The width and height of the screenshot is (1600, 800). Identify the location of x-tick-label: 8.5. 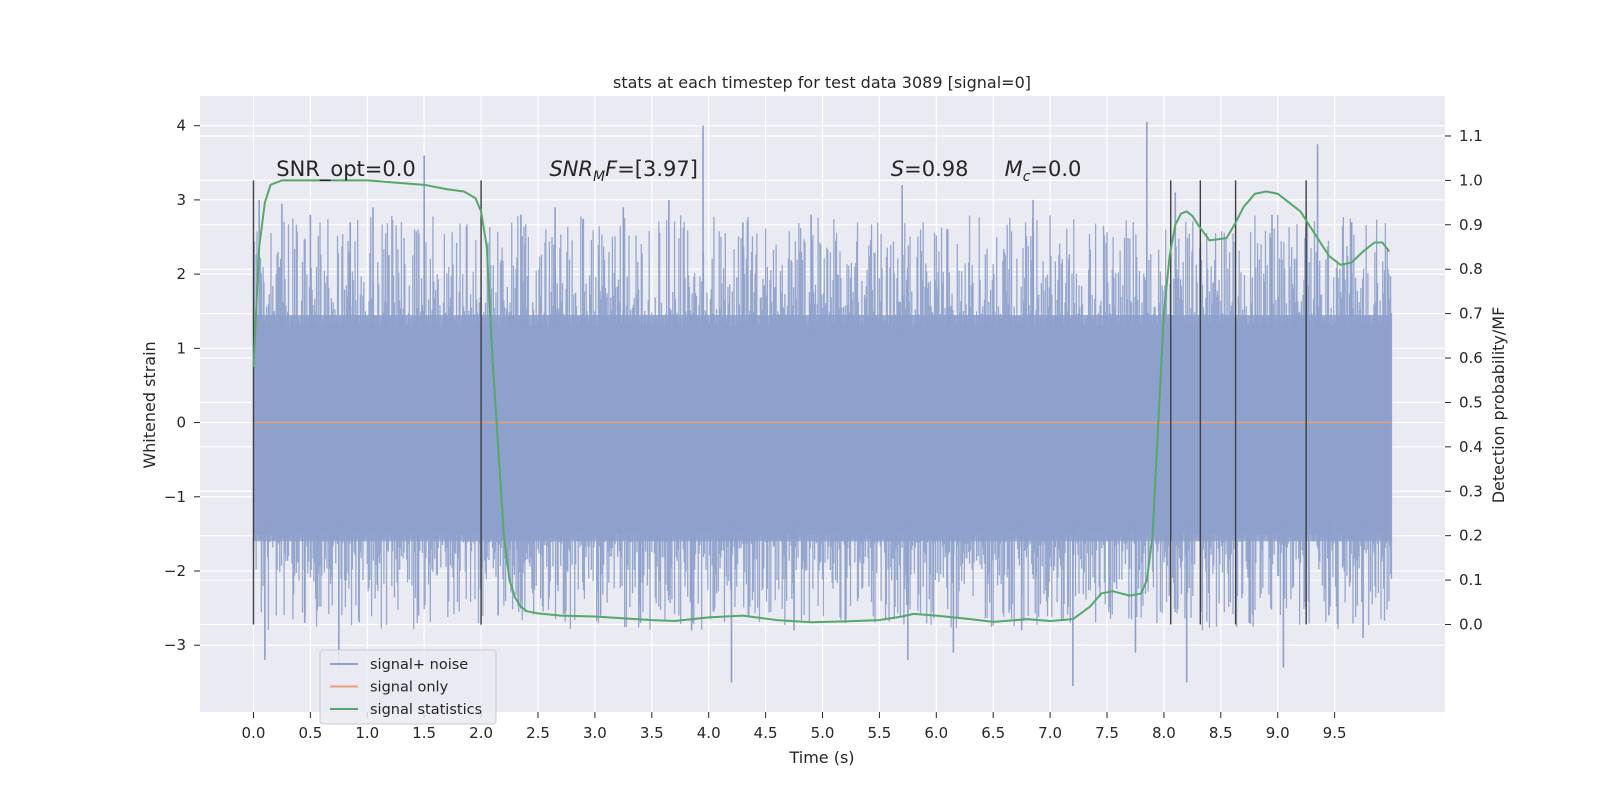
(1221, 733).